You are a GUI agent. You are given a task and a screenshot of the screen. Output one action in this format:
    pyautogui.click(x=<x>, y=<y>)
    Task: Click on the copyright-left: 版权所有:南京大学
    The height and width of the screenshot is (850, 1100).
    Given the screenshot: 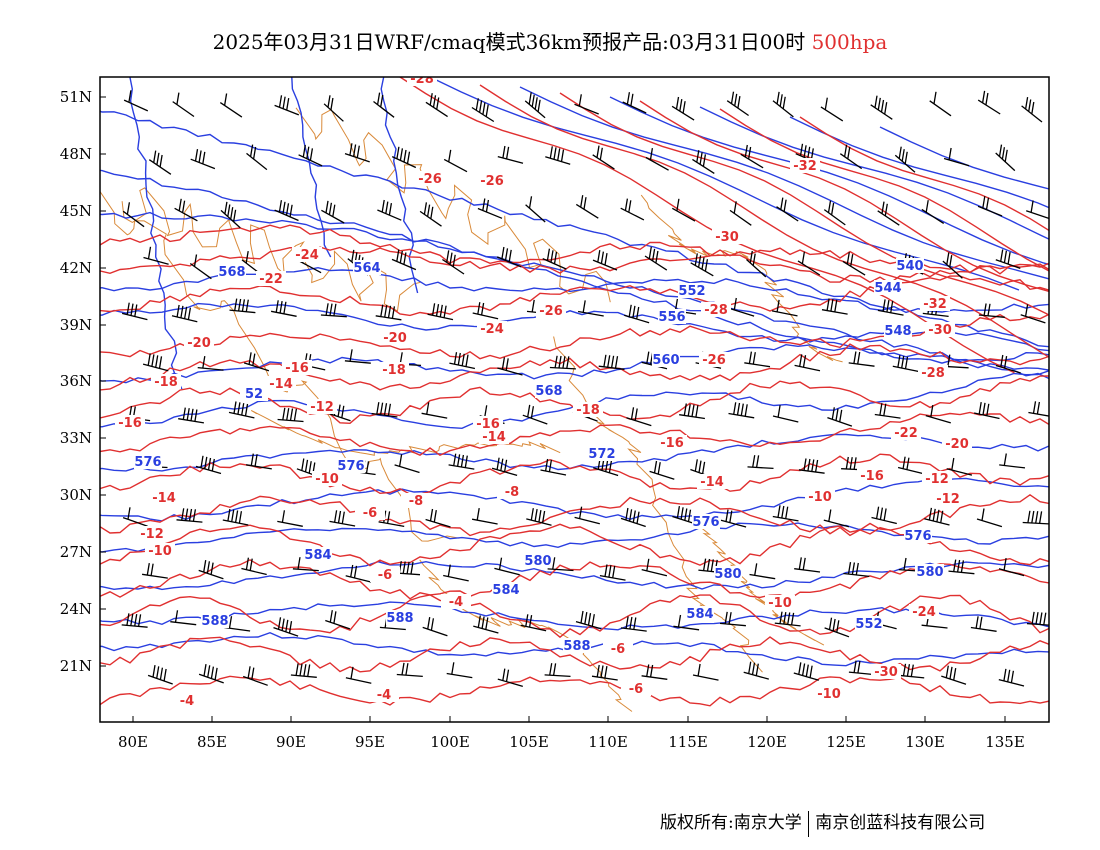 What is the action you would take?
    pyautogui.click(x=731, y=823)
    